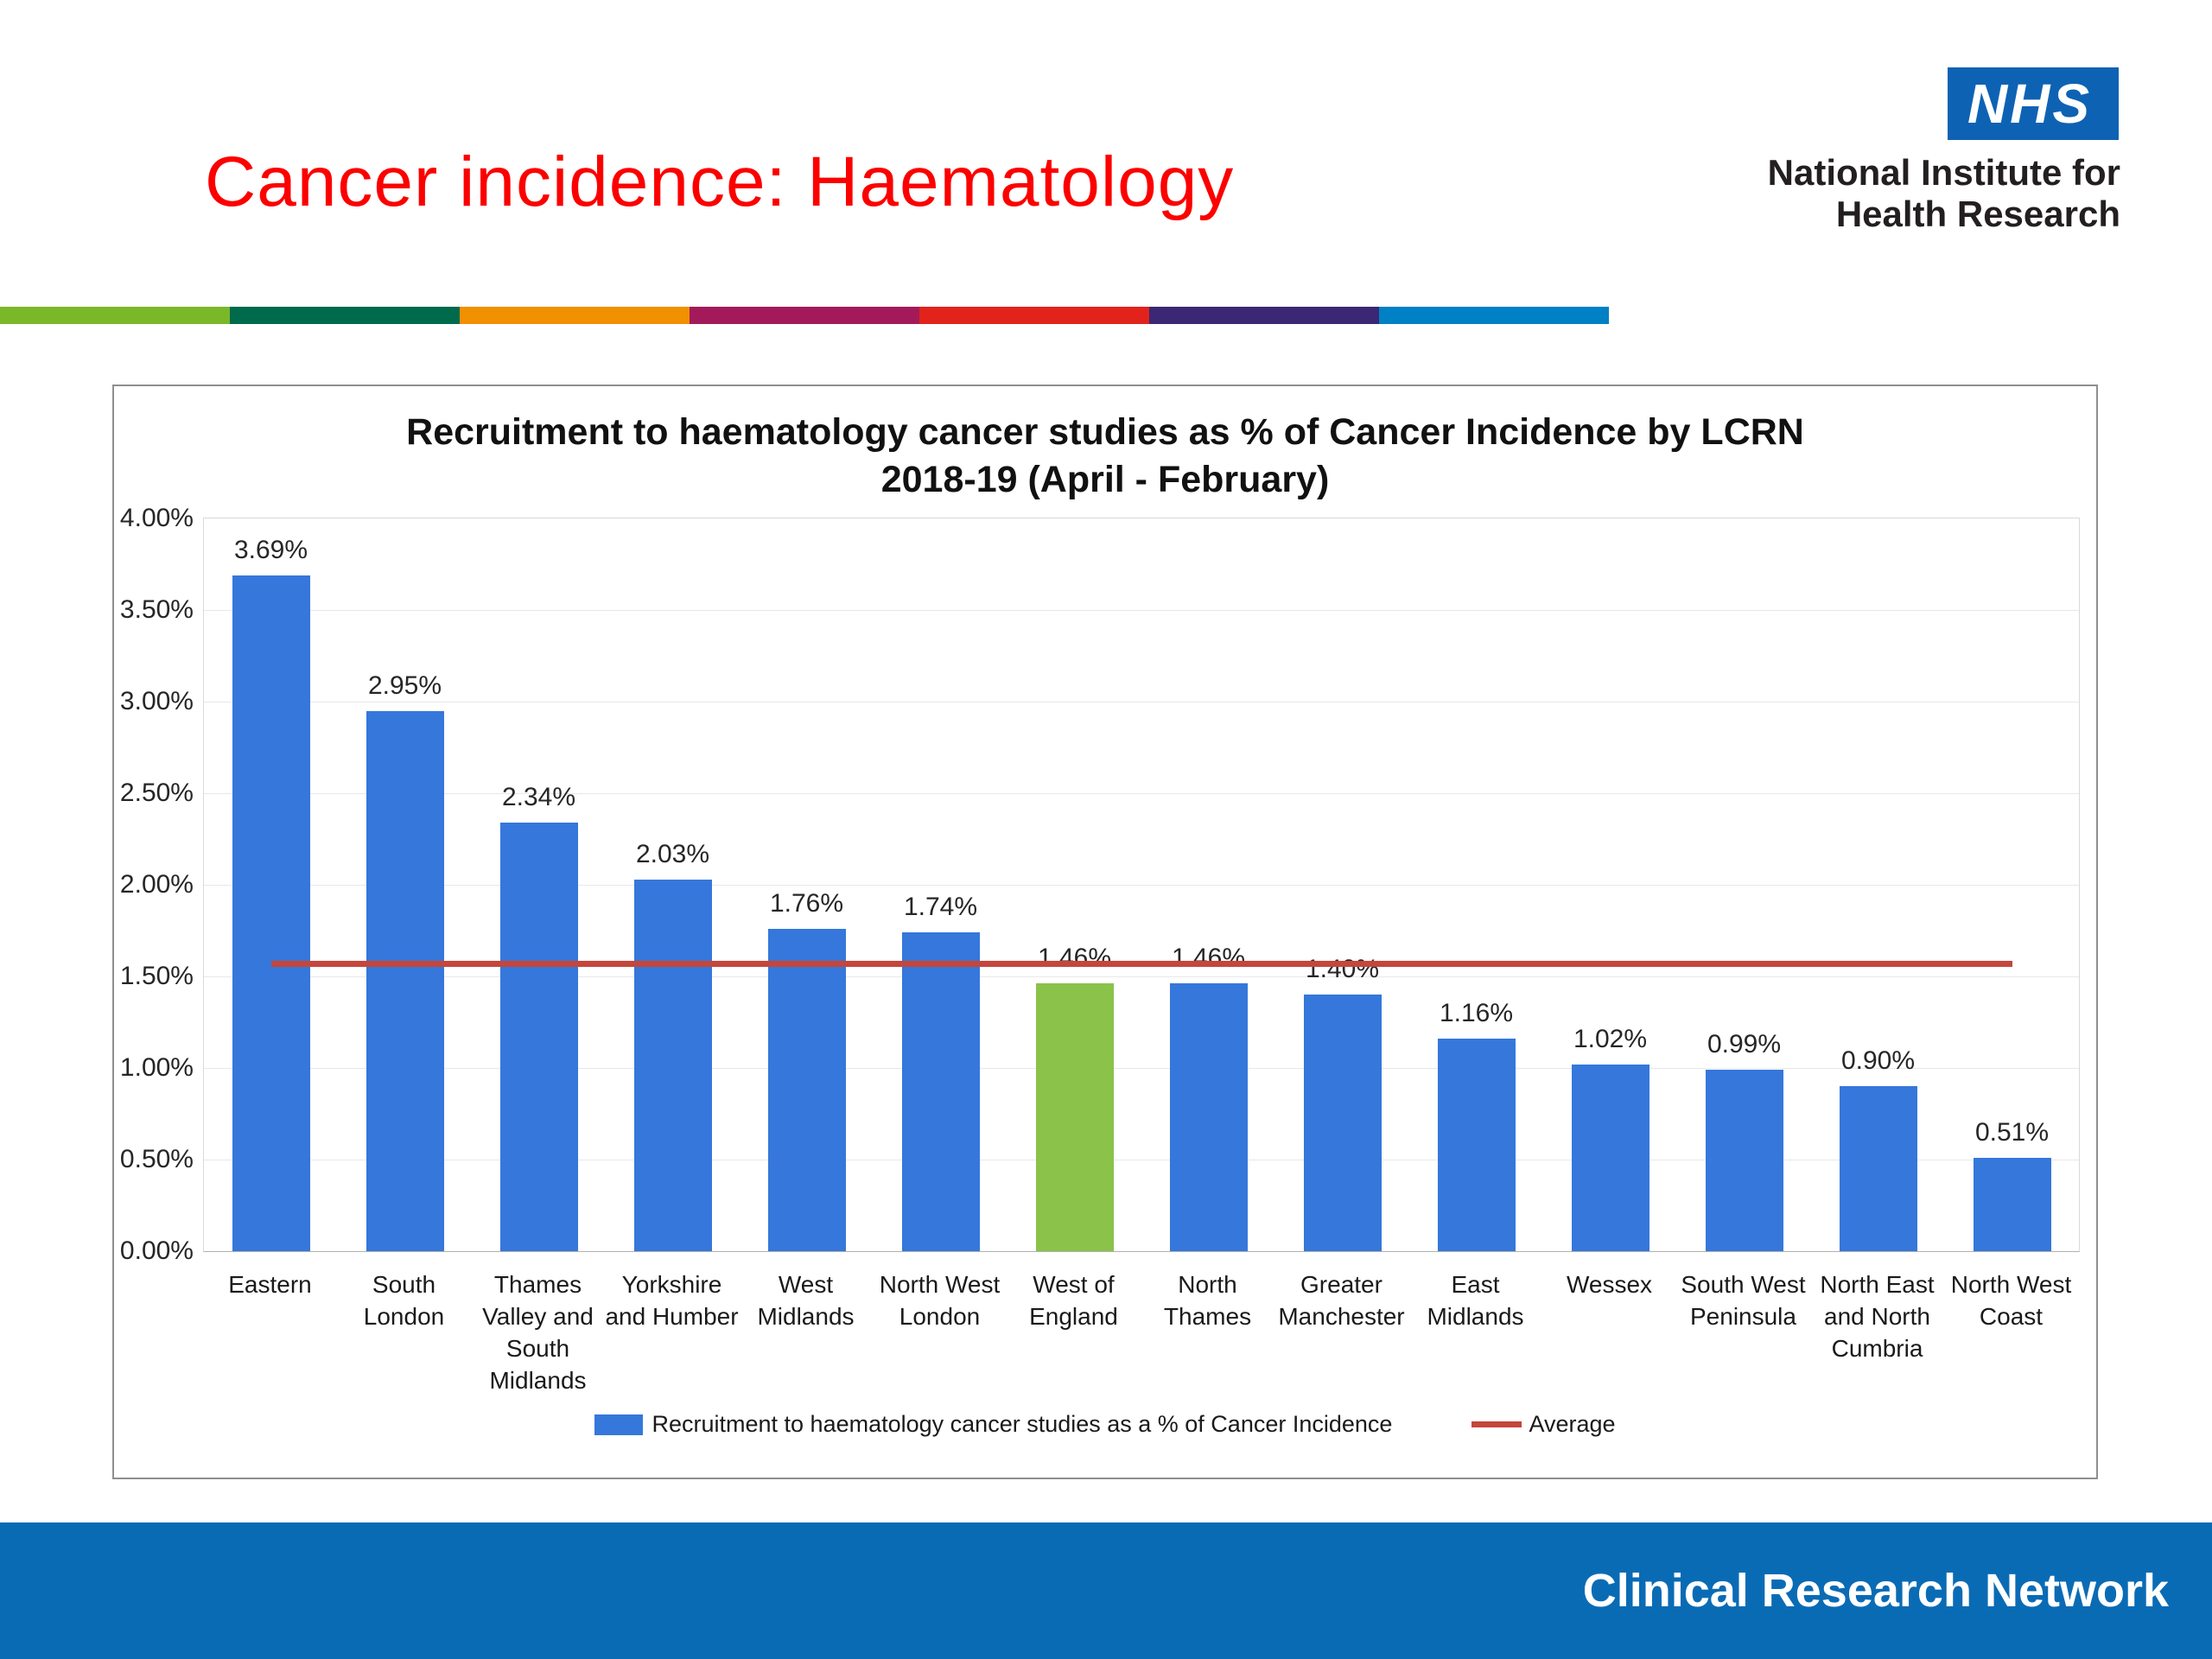  Describe the element at coordinates (1106, 1590) in the screenshot. I see `footer-bar: Clinical Research Network` at that location.